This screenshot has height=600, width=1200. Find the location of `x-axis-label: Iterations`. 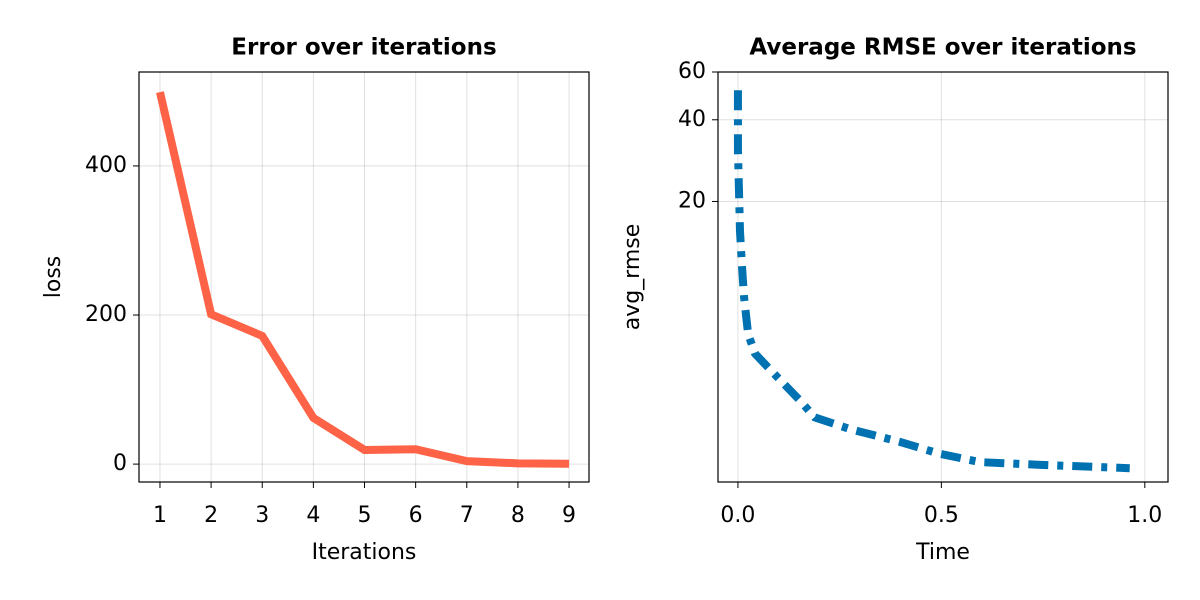

x-axis-label: Iterations is located at coordinates (364, 552).